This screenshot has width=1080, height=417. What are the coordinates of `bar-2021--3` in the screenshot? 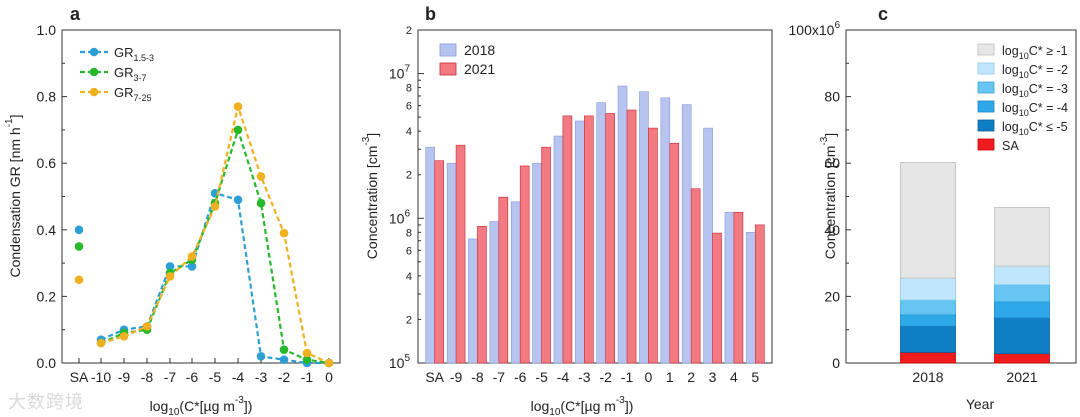 It's located at (589, 239).